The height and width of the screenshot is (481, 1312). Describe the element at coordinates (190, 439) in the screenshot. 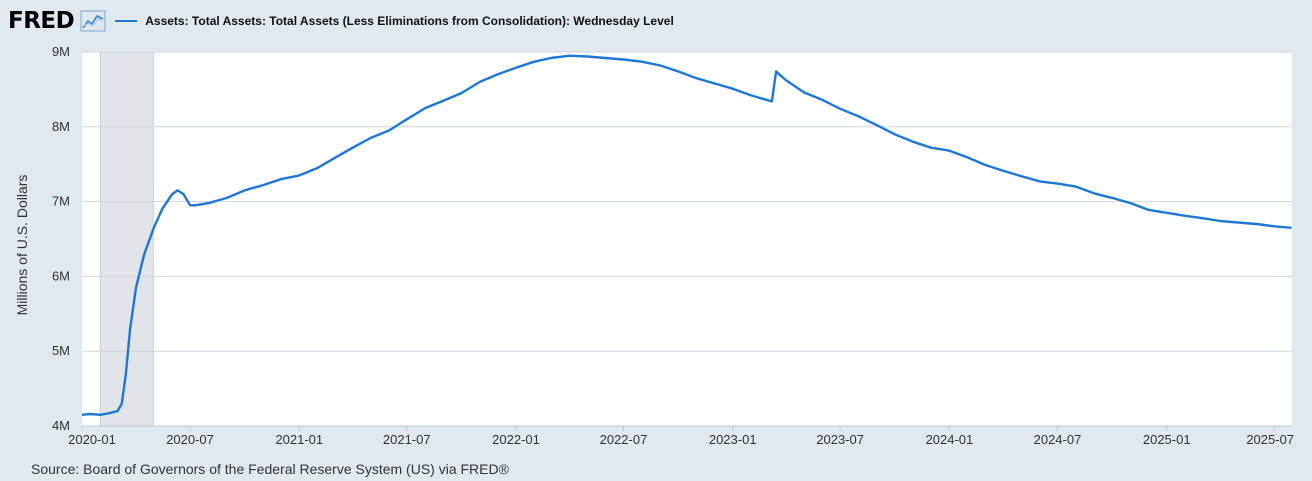

I see `x-tick-label: 2020-07` at that location.